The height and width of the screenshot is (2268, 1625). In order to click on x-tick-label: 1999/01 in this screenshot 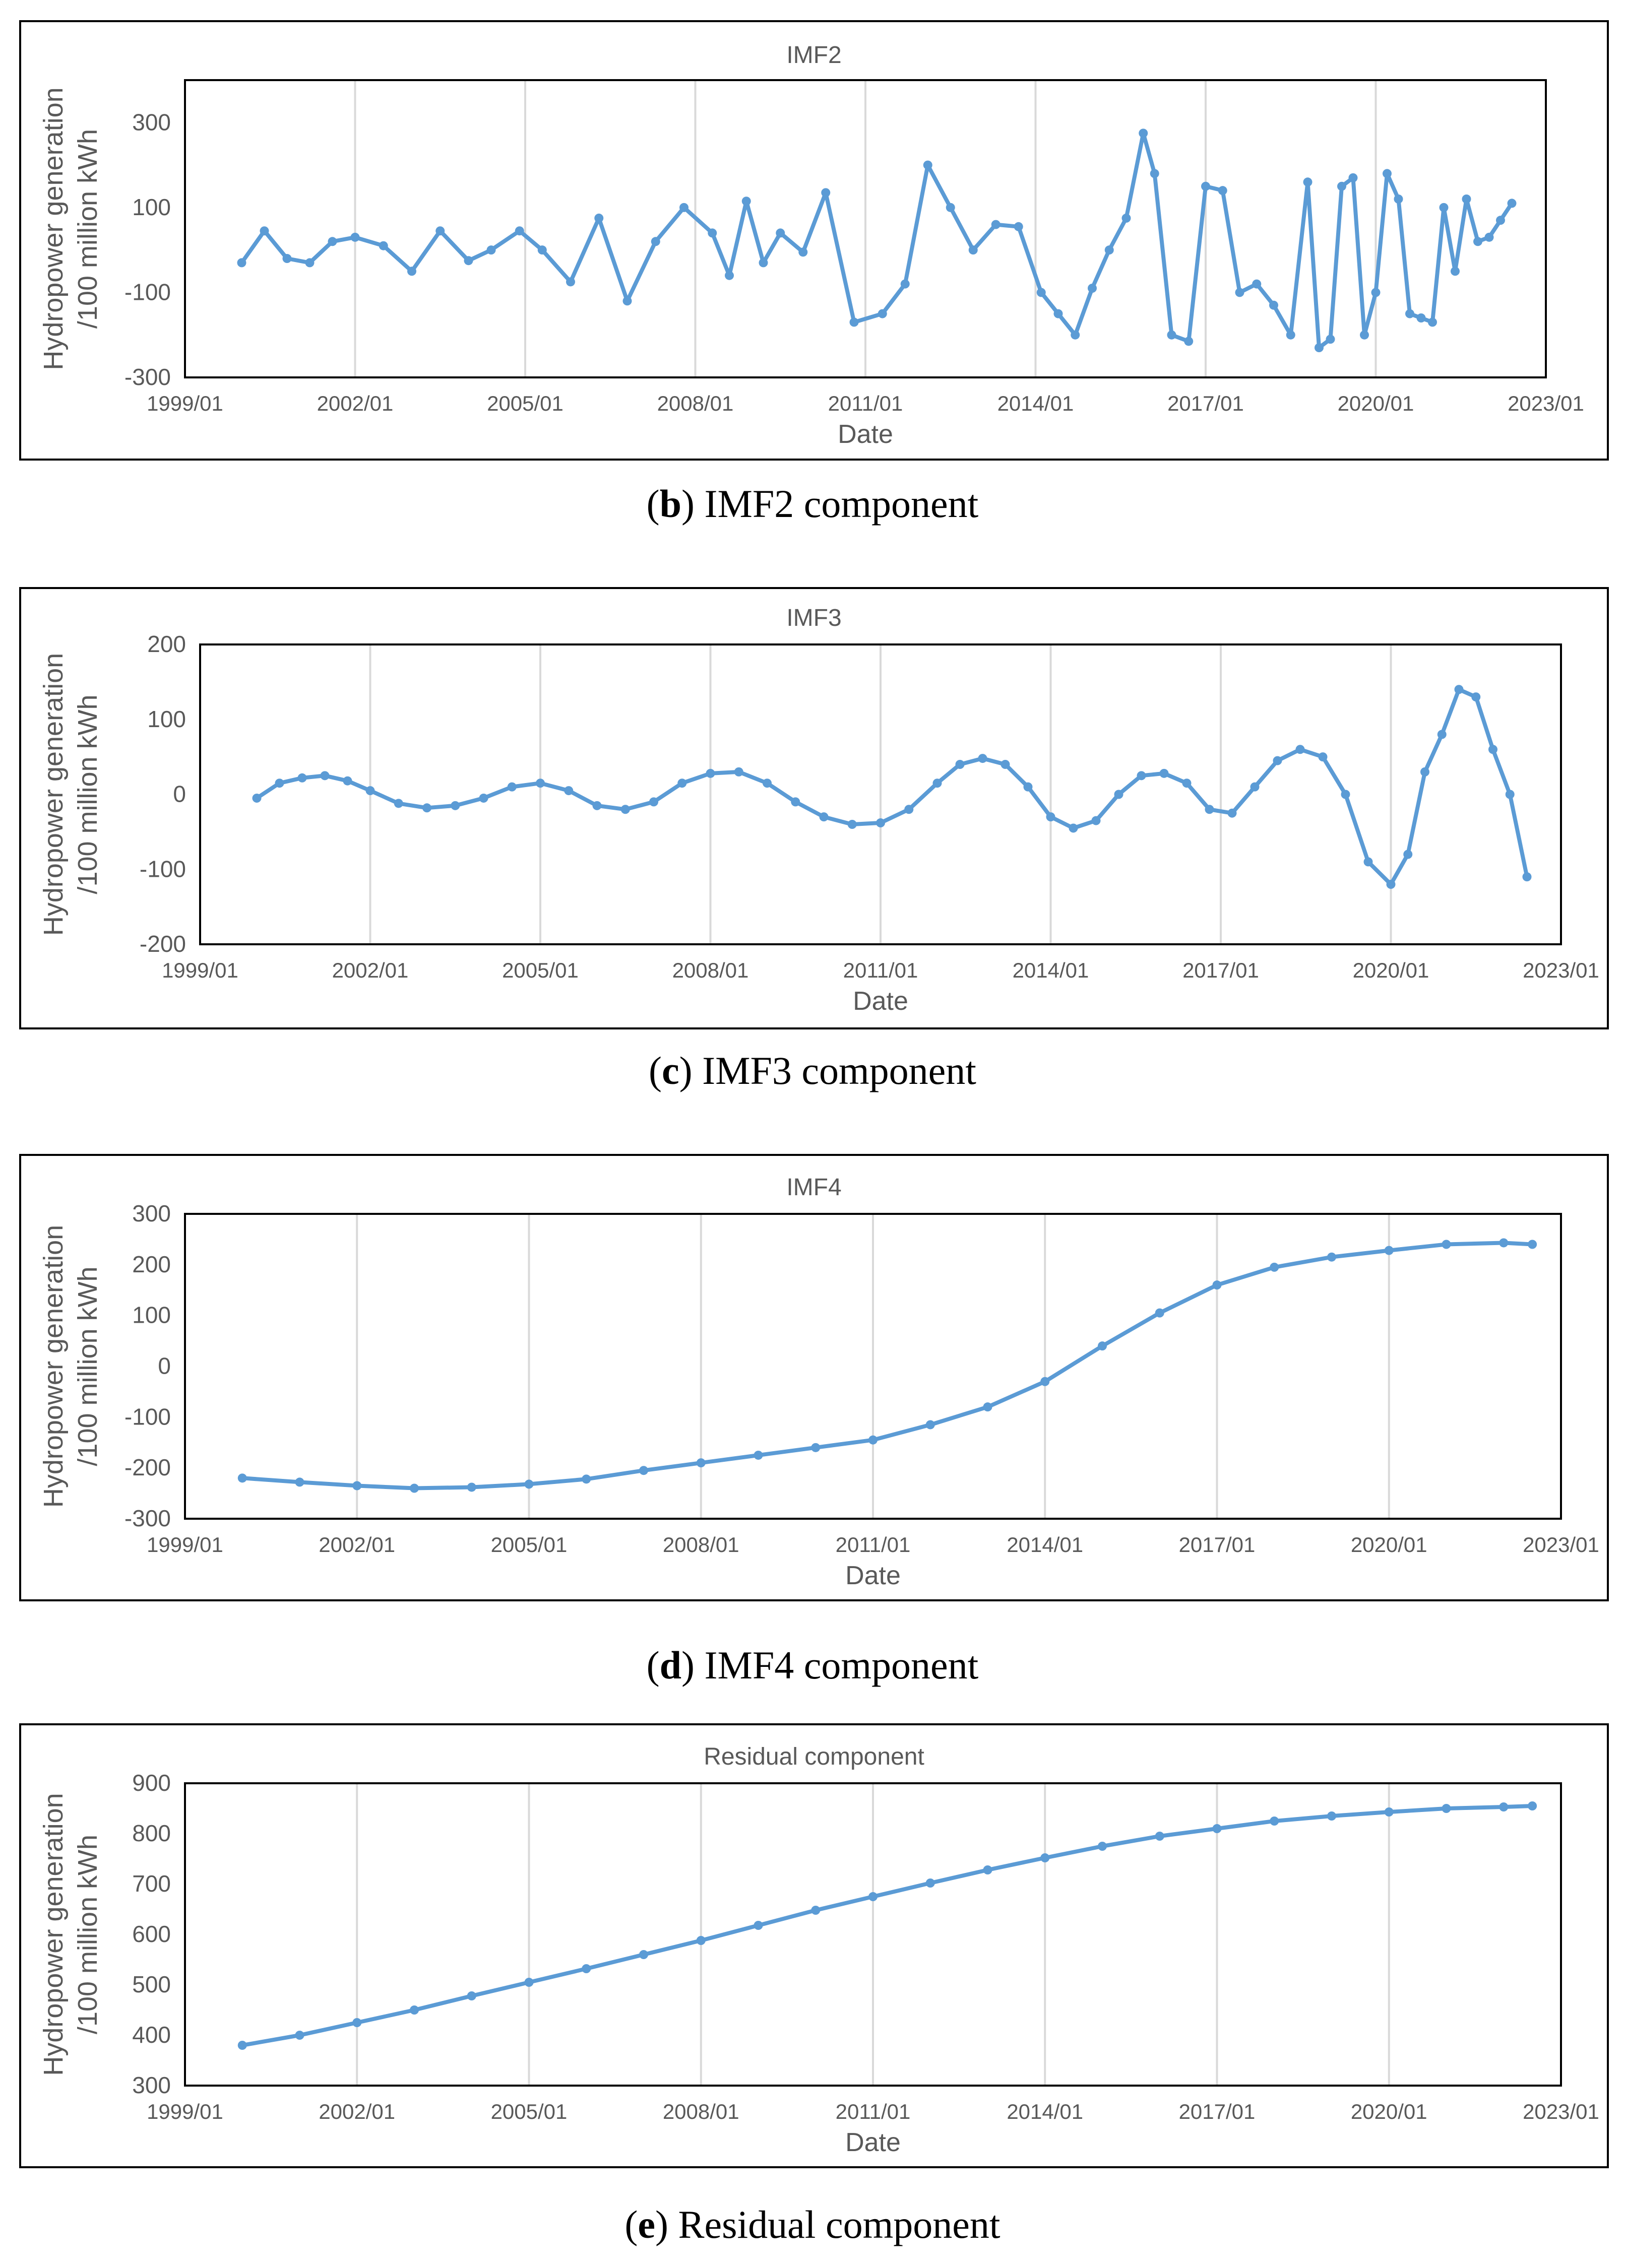, I will do `click(185, 403)`.